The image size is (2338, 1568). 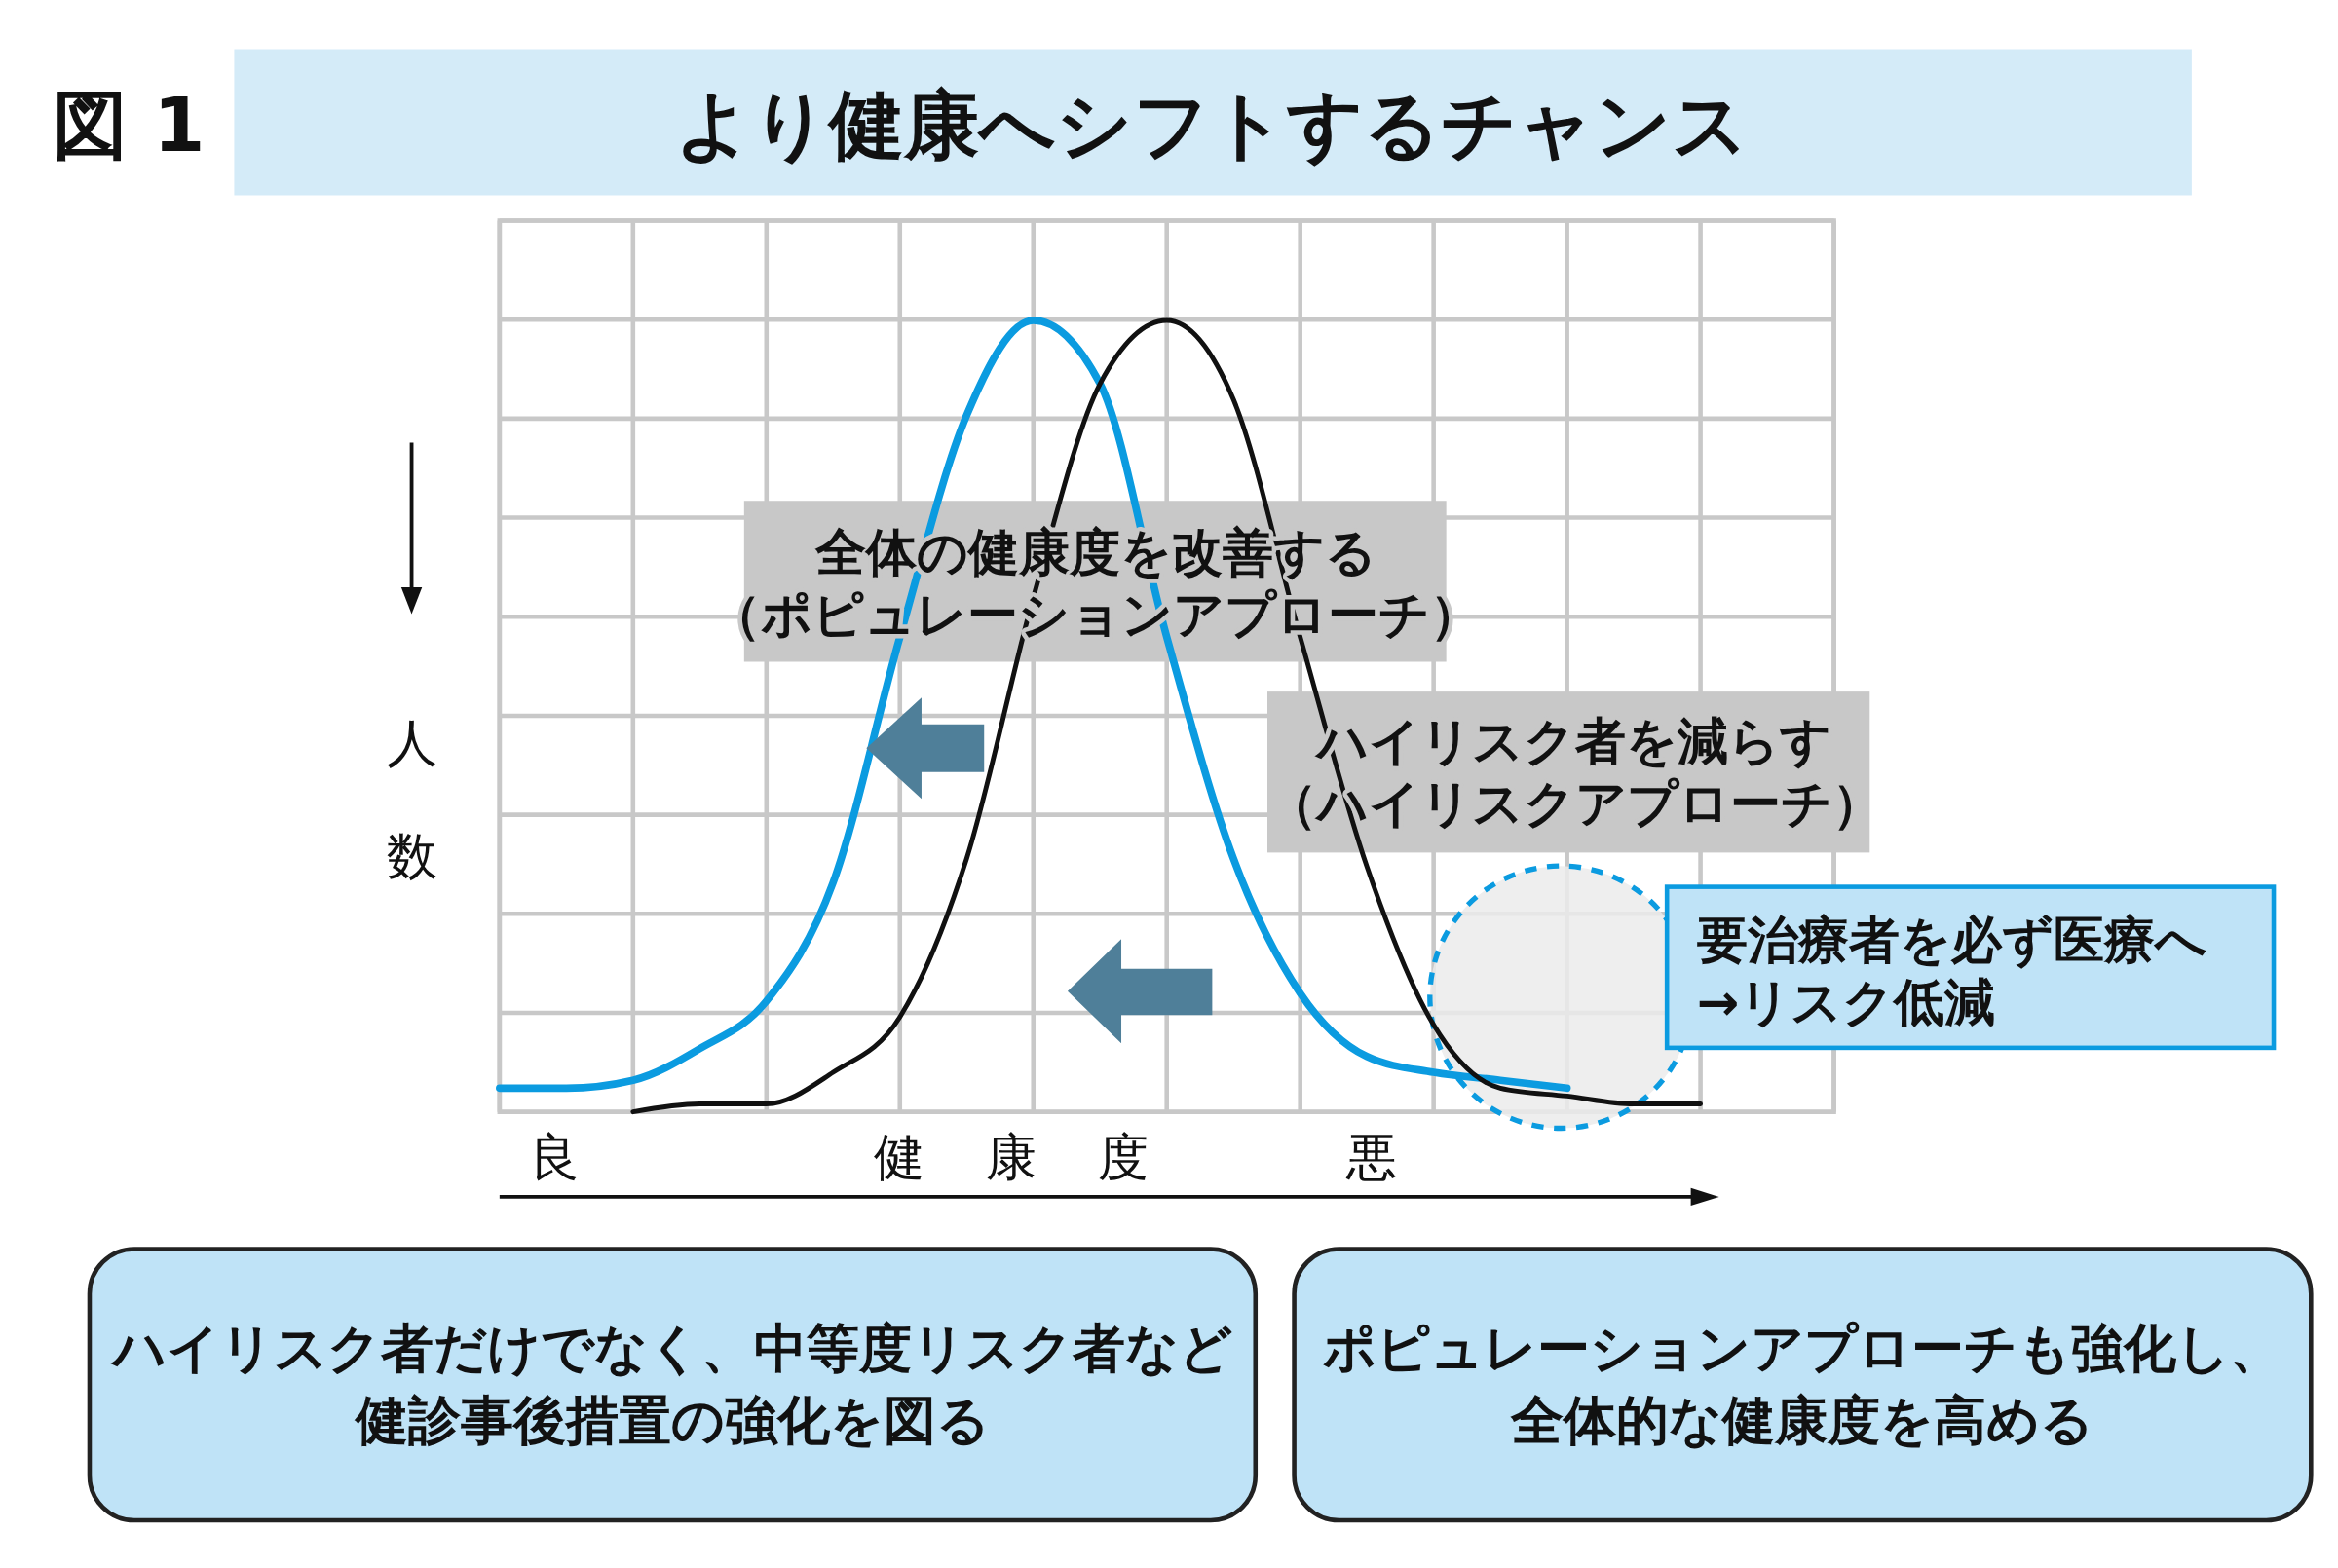 What do you see at coordinates (1802, 1384) in the screenshot?
I see `text: ポピュレーションアプローチも強化し、全体的な健康度を高める` at bounding box center [1802, 1384].